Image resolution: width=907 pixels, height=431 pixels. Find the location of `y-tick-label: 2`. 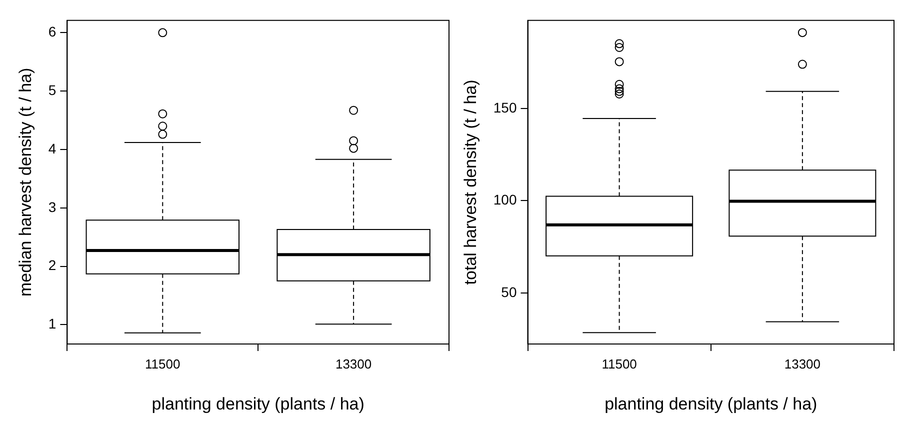

y-tick-label: 2 is located at coordinates (52, 265).